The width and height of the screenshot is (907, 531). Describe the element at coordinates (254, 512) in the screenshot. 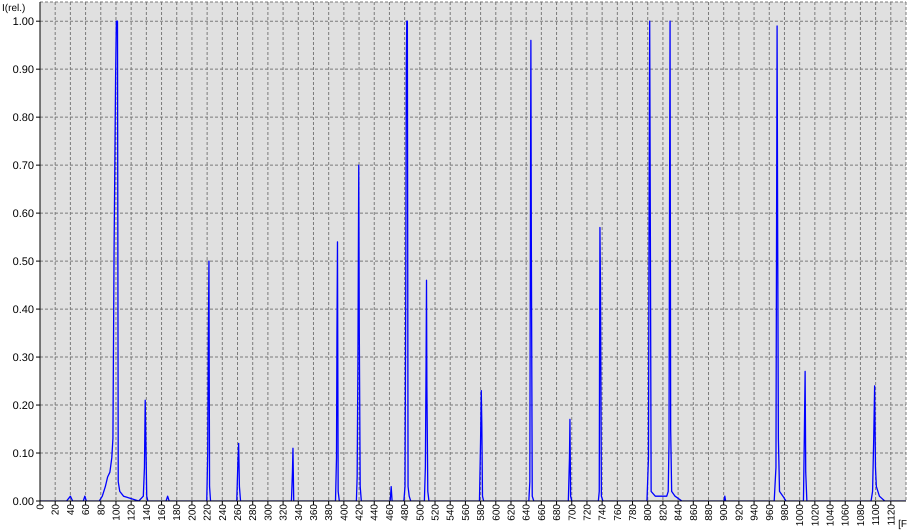

I see `x-tick-label: 280` at that location.